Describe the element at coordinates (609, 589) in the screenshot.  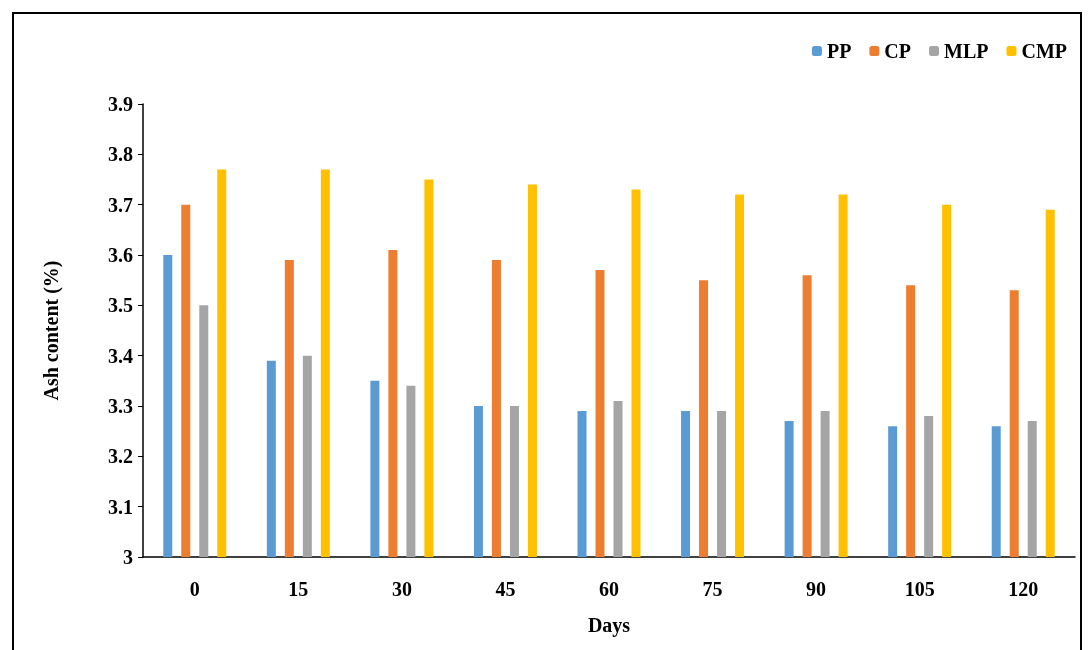
I see `x-tick-label: 60` at that location.